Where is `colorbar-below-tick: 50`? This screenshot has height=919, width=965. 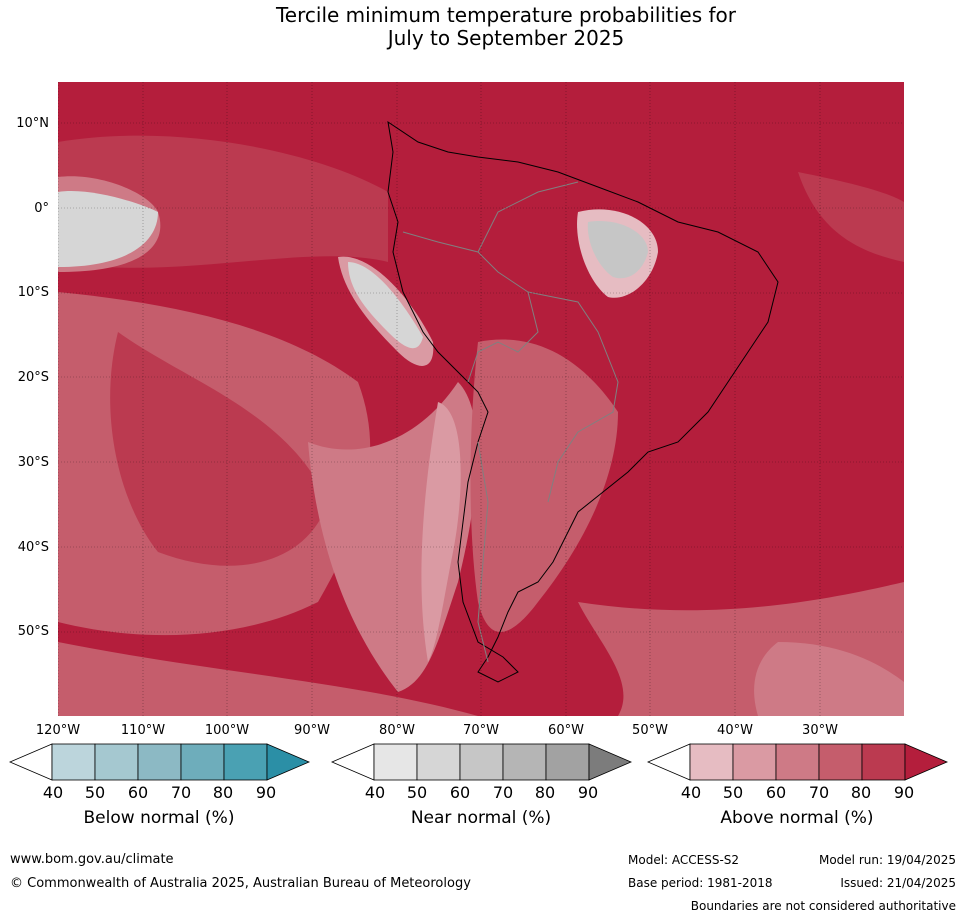
colorbar-below-tick: 50 is located at coordinates (95, 792).